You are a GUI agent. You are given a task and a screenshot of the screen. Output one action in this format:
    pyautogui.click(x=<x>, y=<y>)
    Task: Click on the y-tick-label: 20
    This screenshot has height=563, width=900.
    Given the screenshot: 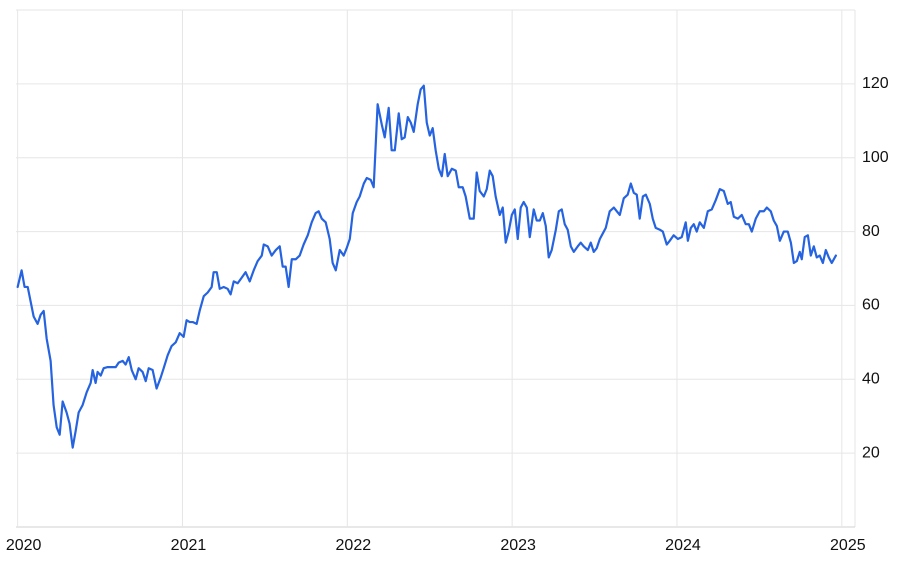 What is the action you would take?
    pyautogui.click(x=871, y=452)
    